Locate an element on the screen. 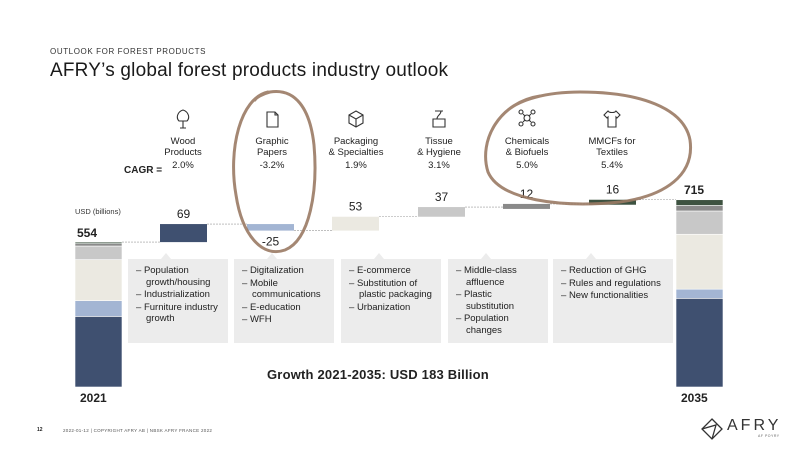  molecule-icon is located at coordinates (527, 121).